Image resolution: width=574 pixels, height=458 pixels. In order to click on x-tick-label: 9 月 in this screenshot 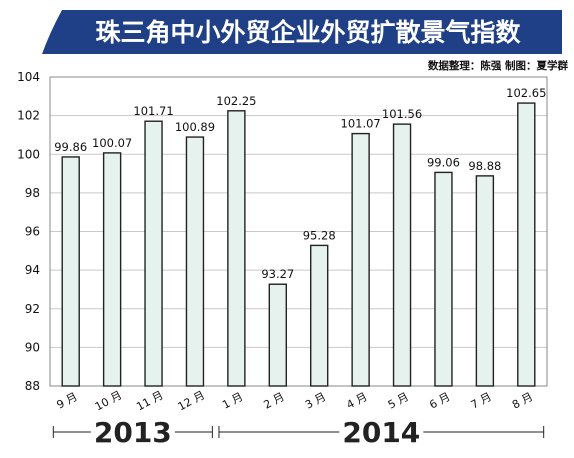, I will do `click(67, 401)`.